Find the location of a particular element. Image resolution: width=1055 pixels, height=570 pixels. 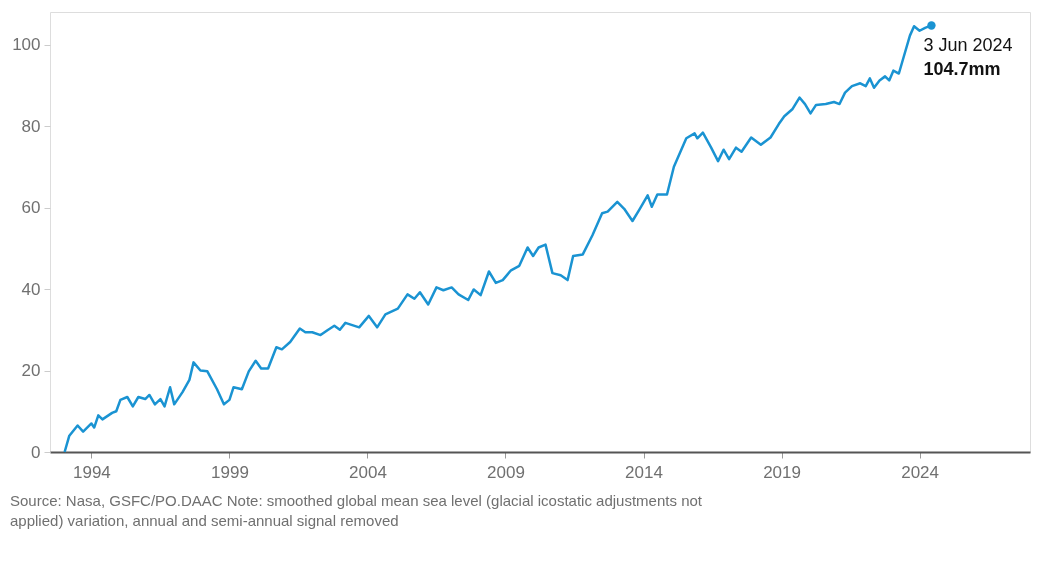

source-note: Source: Nasa, GSFC/PO.DAAC Note: smoothed global mean sea level (glacial icostatic adjustments not applied) variation, annual and semi-annual signal removed is located at coordinates (356, 510).